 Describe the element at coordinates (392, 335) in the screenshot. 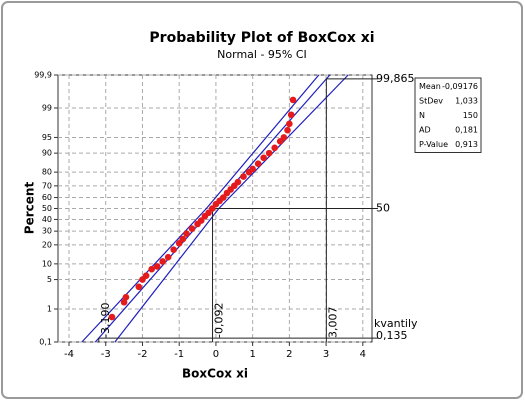

I see `reference-percent-label: 0,135` at that location.